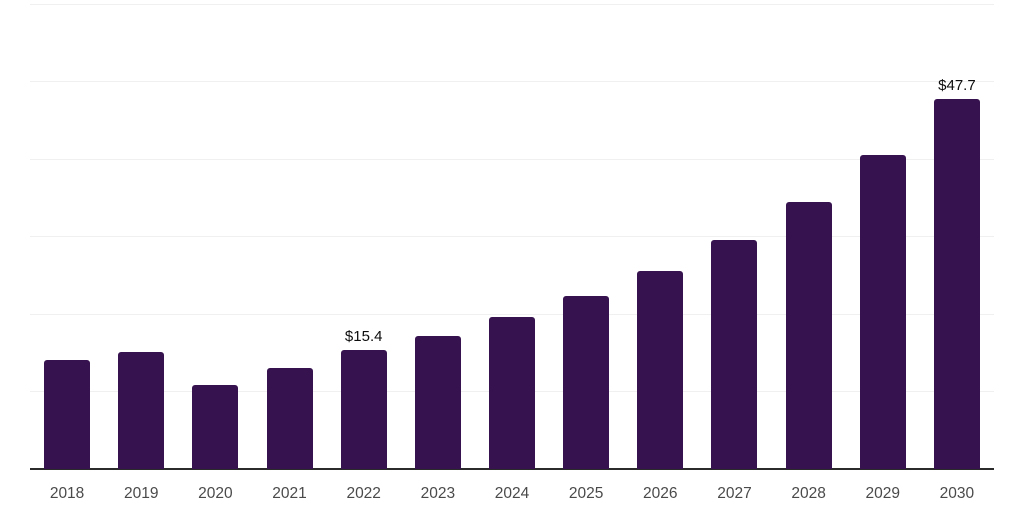 The image size is (1024, 512). I want to click on bar-2019, so click(141, 410).